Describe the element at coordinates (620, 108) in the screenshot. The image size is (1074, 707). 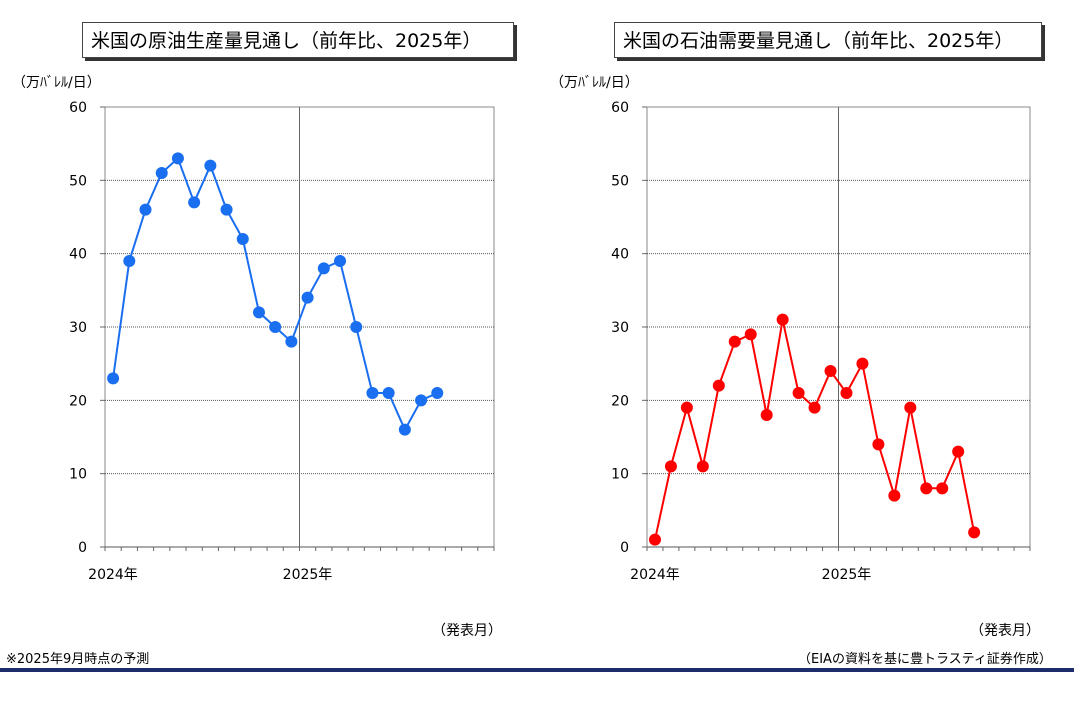
I see `chart2-ytick-label: 60` at that location.